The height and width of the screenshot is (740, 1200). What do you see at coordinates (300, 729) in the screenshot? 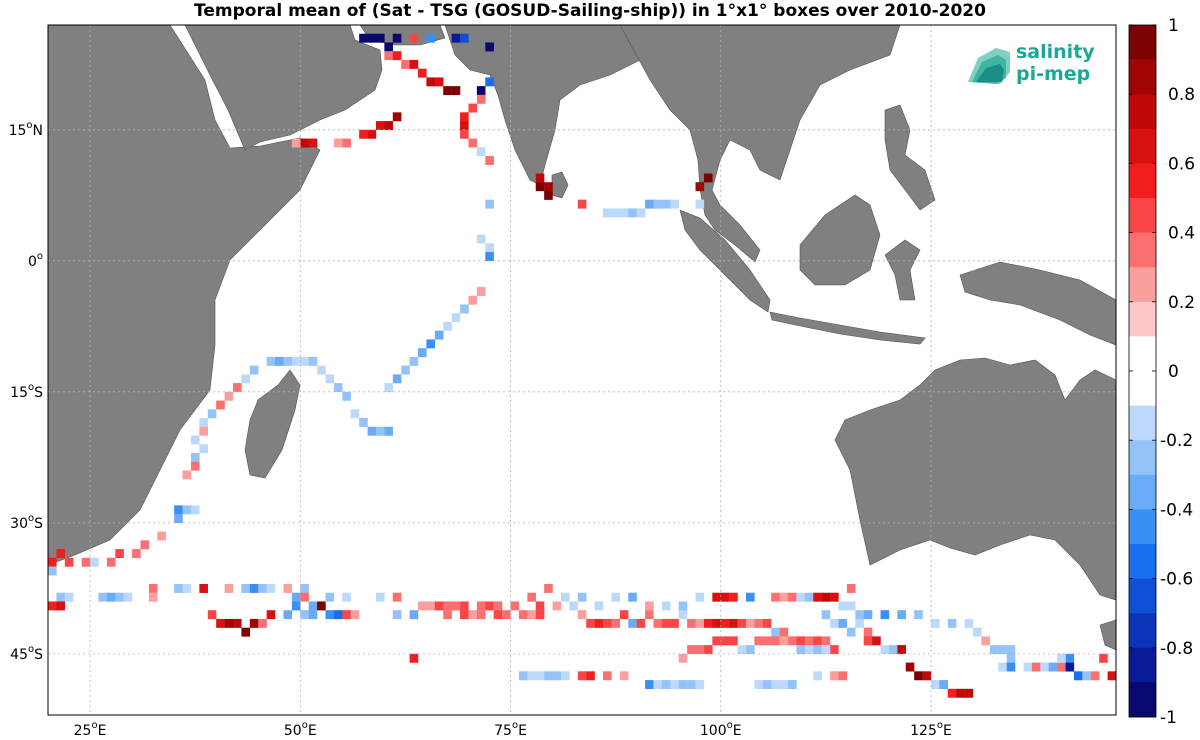
I see `lon-tick-1: 50oE` at bounding box center [300, 729].